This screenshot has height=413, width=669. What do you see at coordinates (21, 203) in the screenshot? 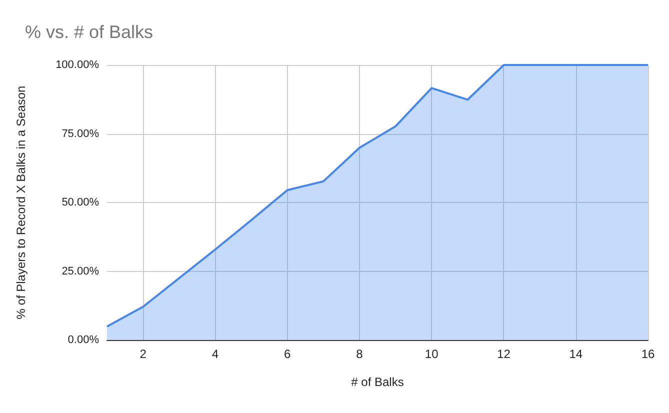
I see `y-axis-title: % of Players to Record X Balks in a Season` at bounding box center [21, 203].